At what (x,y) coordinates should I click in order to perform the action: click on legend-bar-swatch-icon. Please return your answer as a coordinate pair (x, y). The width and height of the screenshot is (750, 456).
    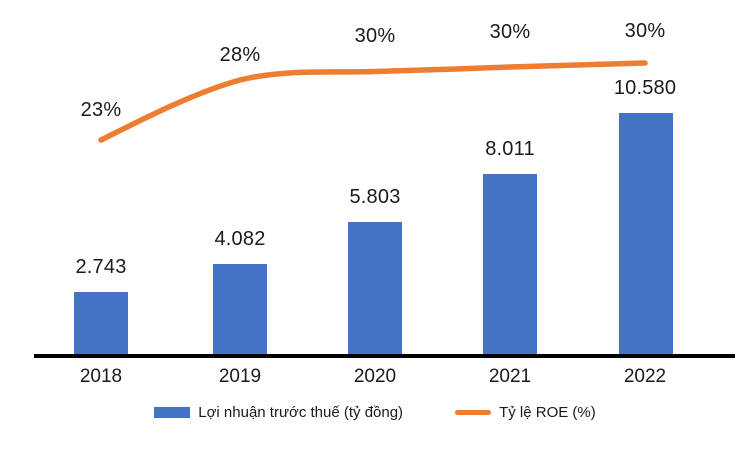
    Looking at the image, I should click on (172, 412).